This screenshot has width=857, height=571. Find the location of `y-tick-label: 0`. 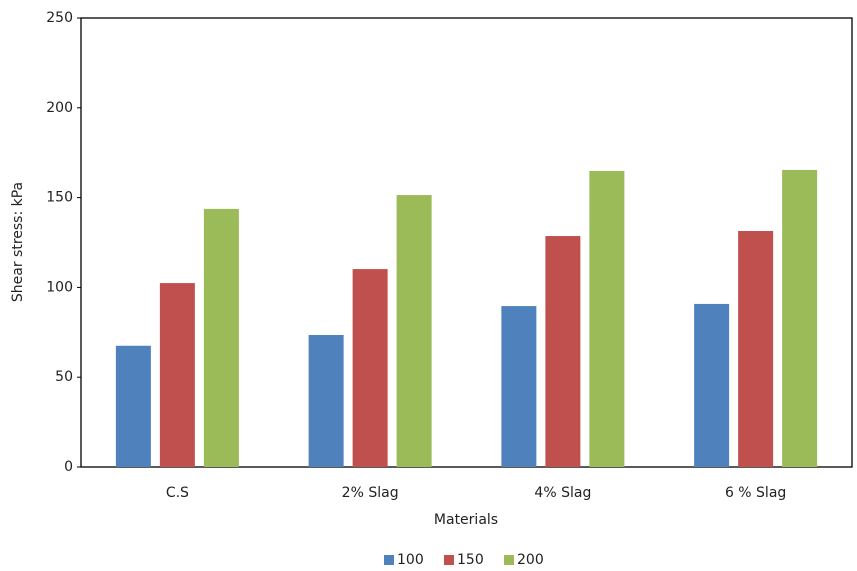

y-tick-label: 0 is located at coordinates (68, 467).